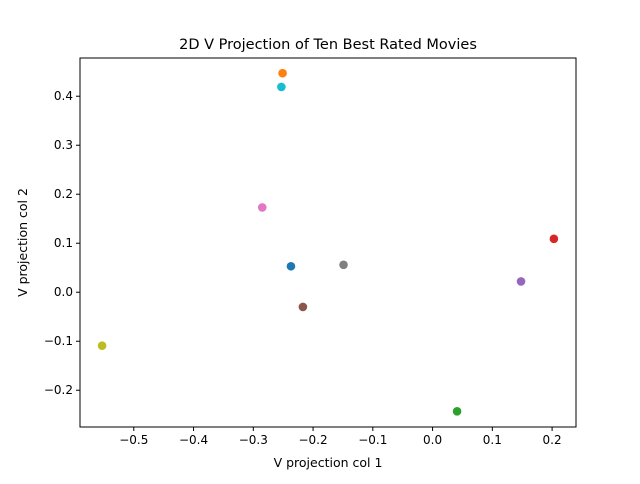 The image size is (640, 484). I want to click on y-axis-label: V projection col 2, so click(22, 242).